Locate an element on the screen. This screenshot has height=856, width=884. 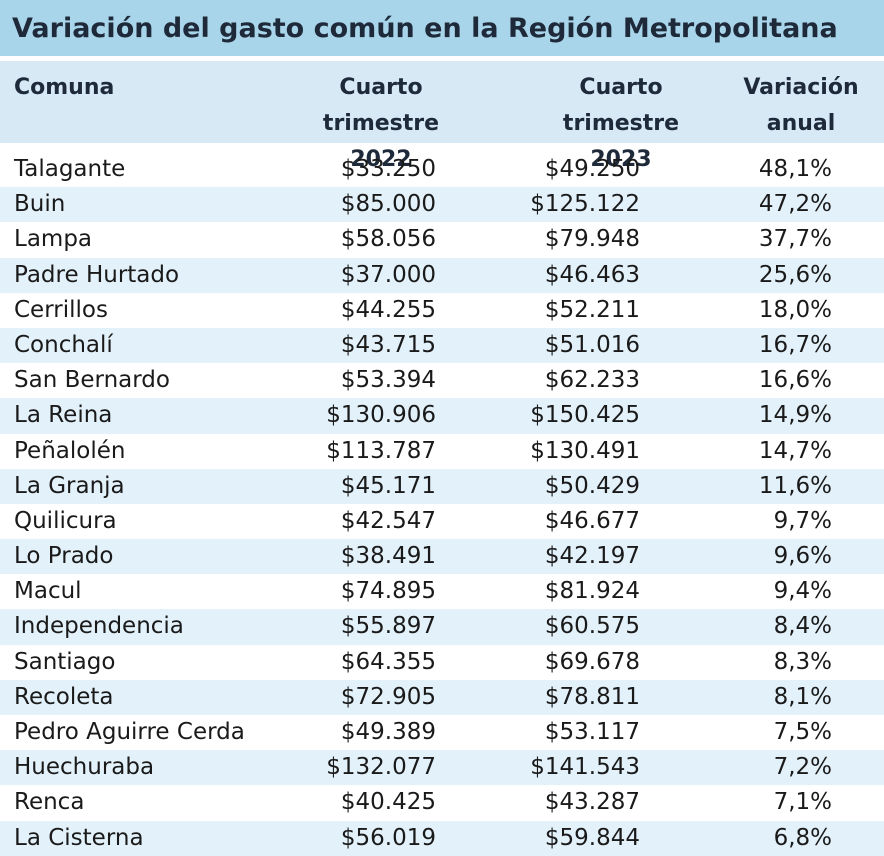
table-row: Quilicura $42.547 $46.677 9,7% is located at coordinates (442, 521).